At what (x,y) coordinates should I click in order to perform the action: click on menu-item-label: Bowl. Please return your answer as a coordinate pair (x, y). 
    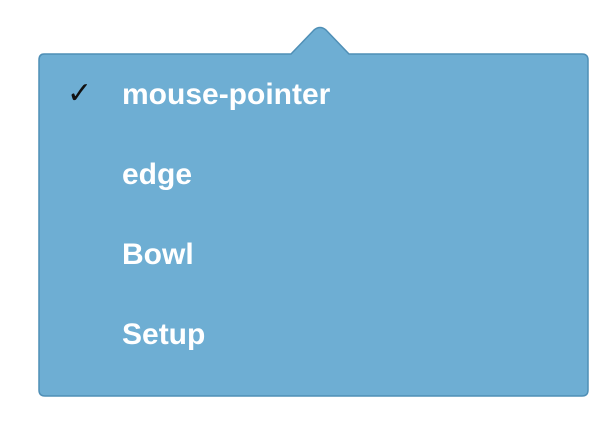
    Looking at the image, I should click on (158, 254).